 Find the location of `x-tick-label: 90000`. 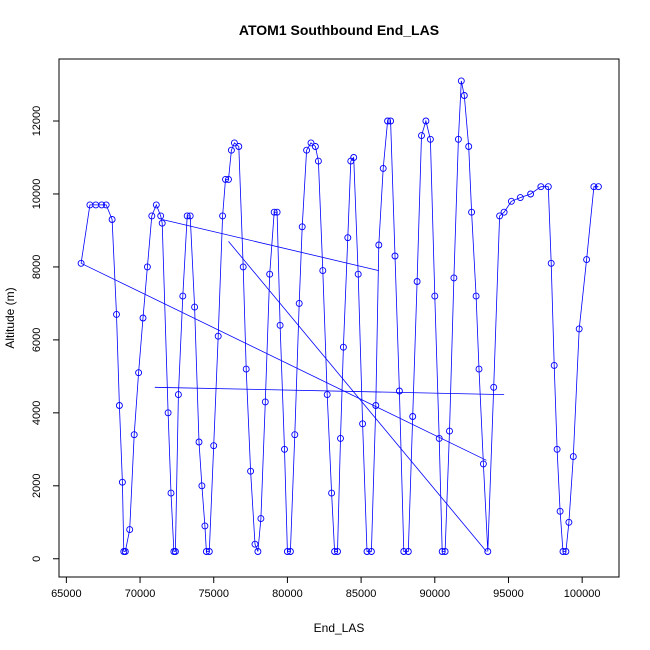

x-tick-label: 90000 is located at coordinates (434, 594).